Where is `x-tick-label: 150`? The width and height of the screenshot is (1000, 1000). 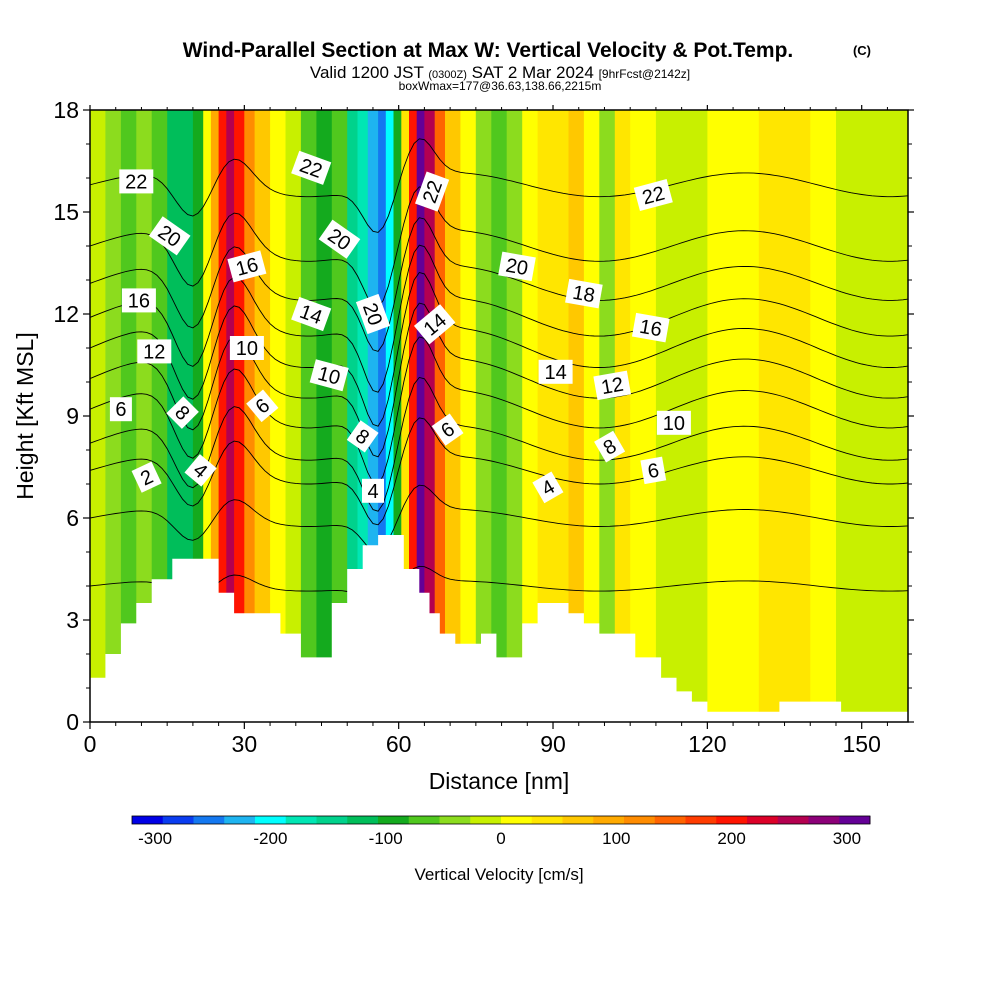
x-tick-label: 150 is located at coordinates (862, 744).